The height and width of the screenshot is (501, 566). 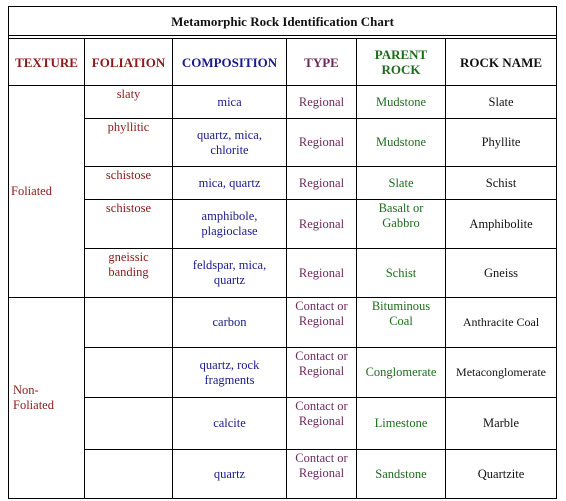 What do you see at coordinates (229, 102) in the screenshot?
I see `composition-cell: mica` at bounding box center [229, 102].